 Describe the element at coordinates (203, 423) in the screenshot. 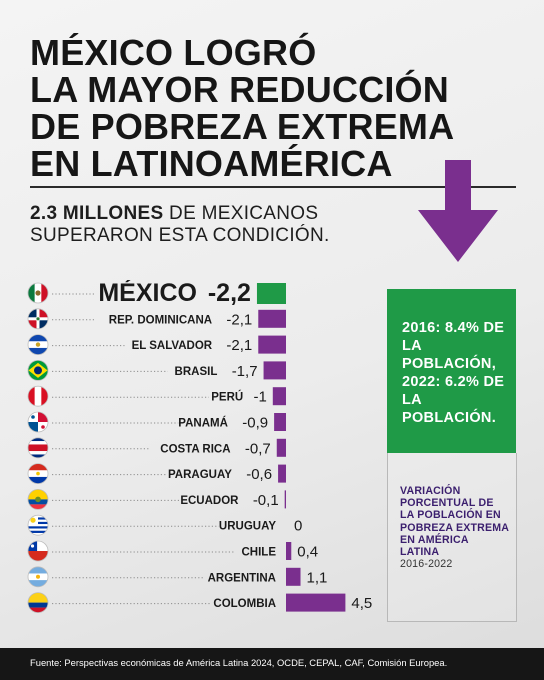

I see `category-label: PANAMÁ` at that location.